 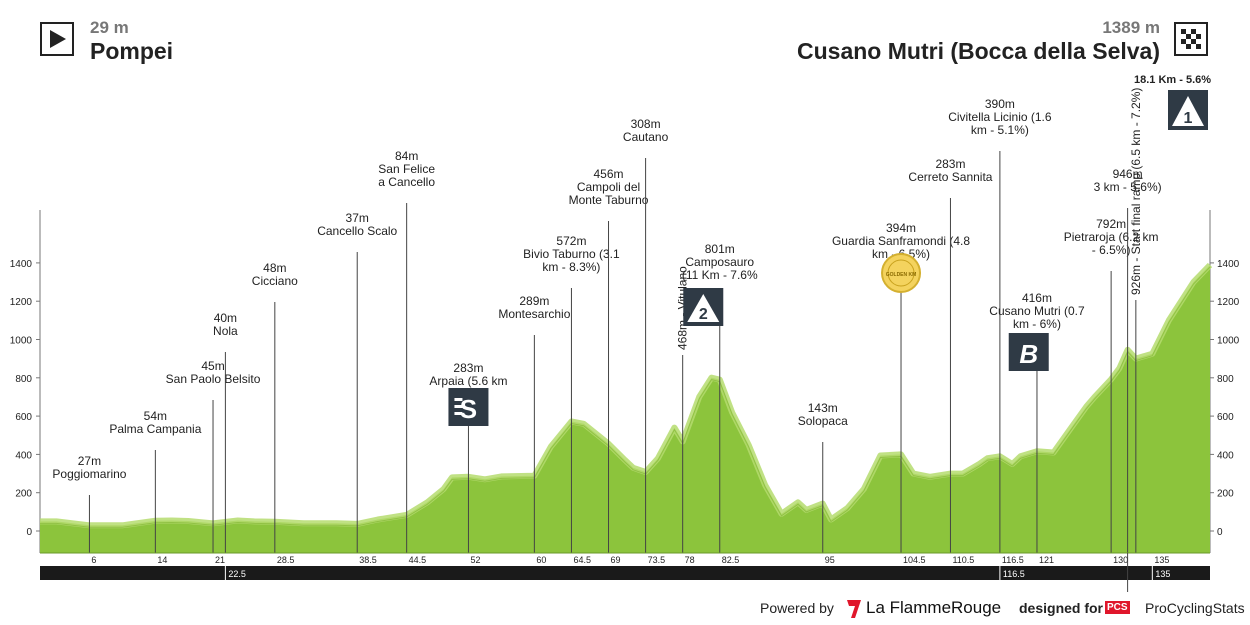 What do you see at coordinates (901, 241) in the screenshot?
I see `annotation-label: Guardia Sanframondi (4.8` at bounding box center [901, 241].